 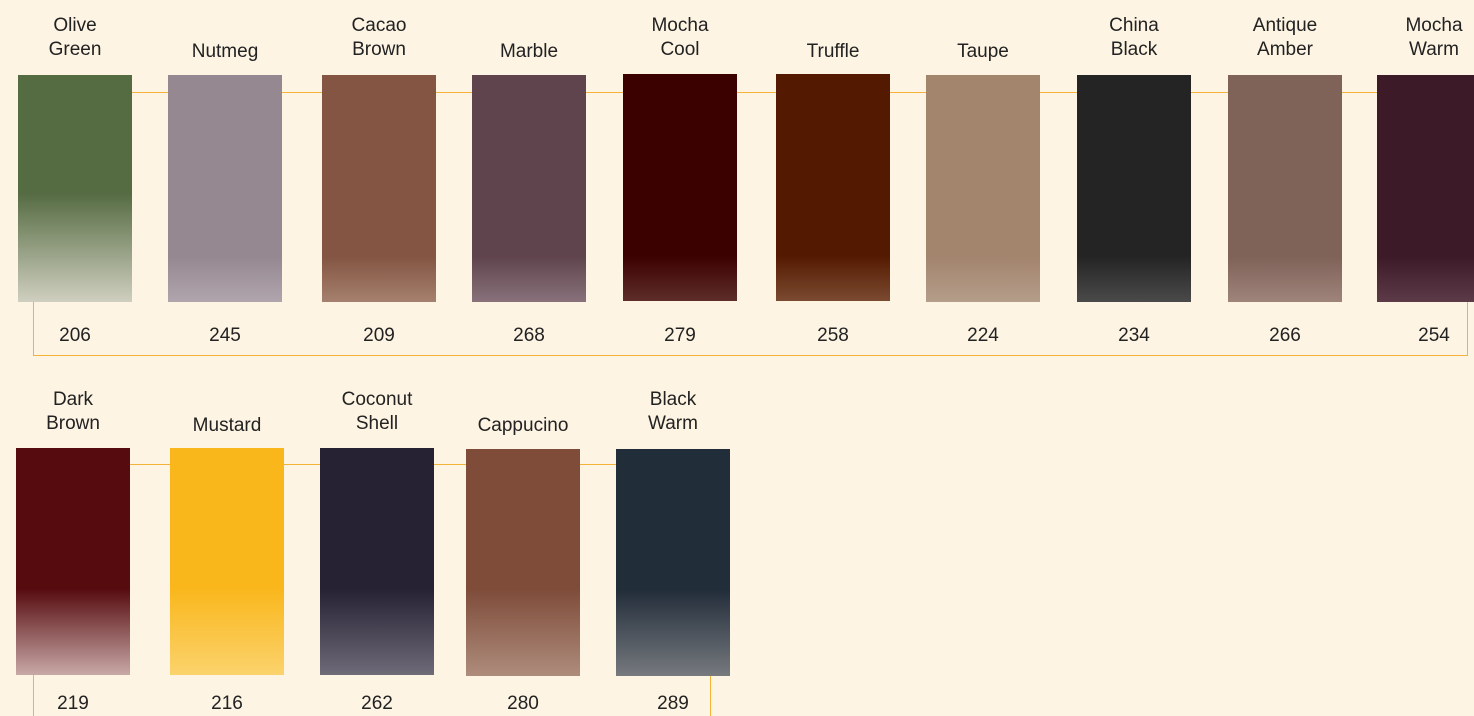 I want to click on swatch-code: 224, so click(x=983, y=335).